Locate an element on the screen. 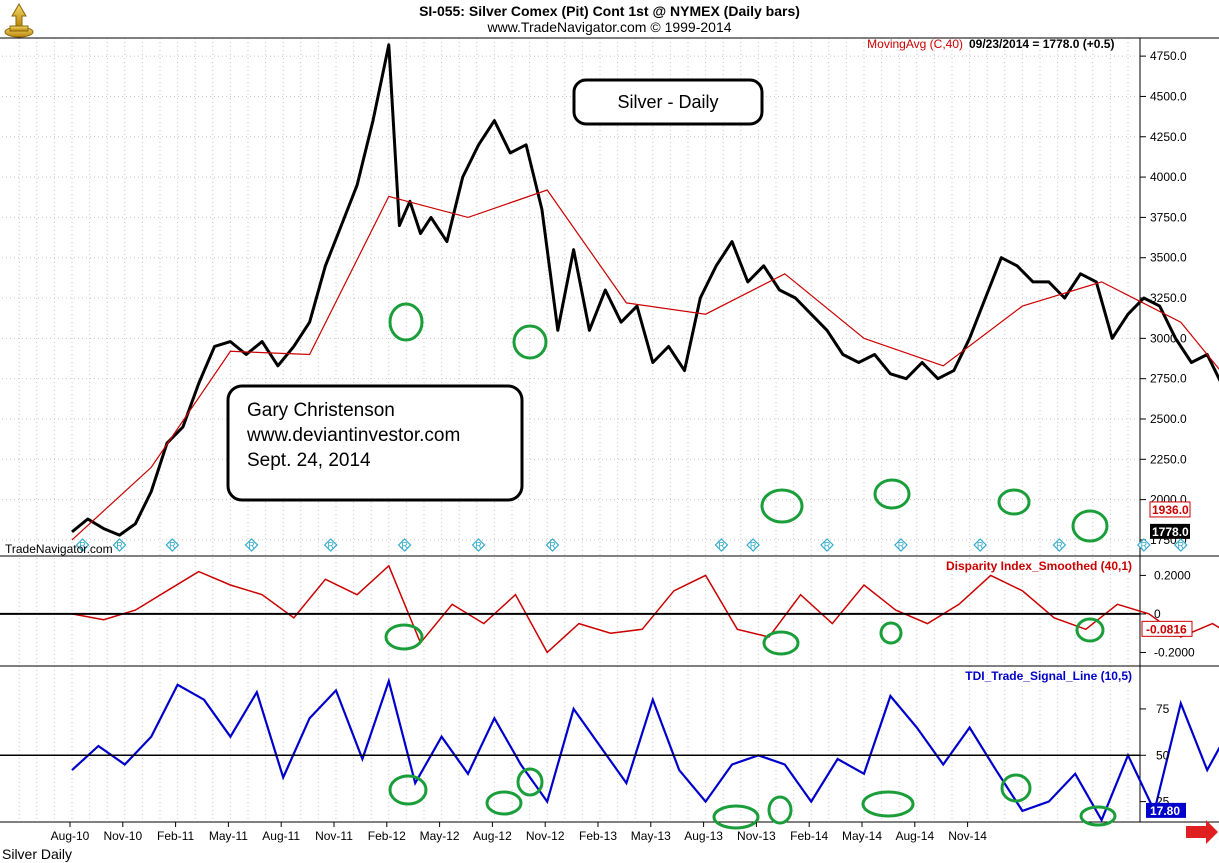 The width and height of the screenshot is (1219, 863). author-date: Sept. 24, 2014 is located at coordinates (309, 460).